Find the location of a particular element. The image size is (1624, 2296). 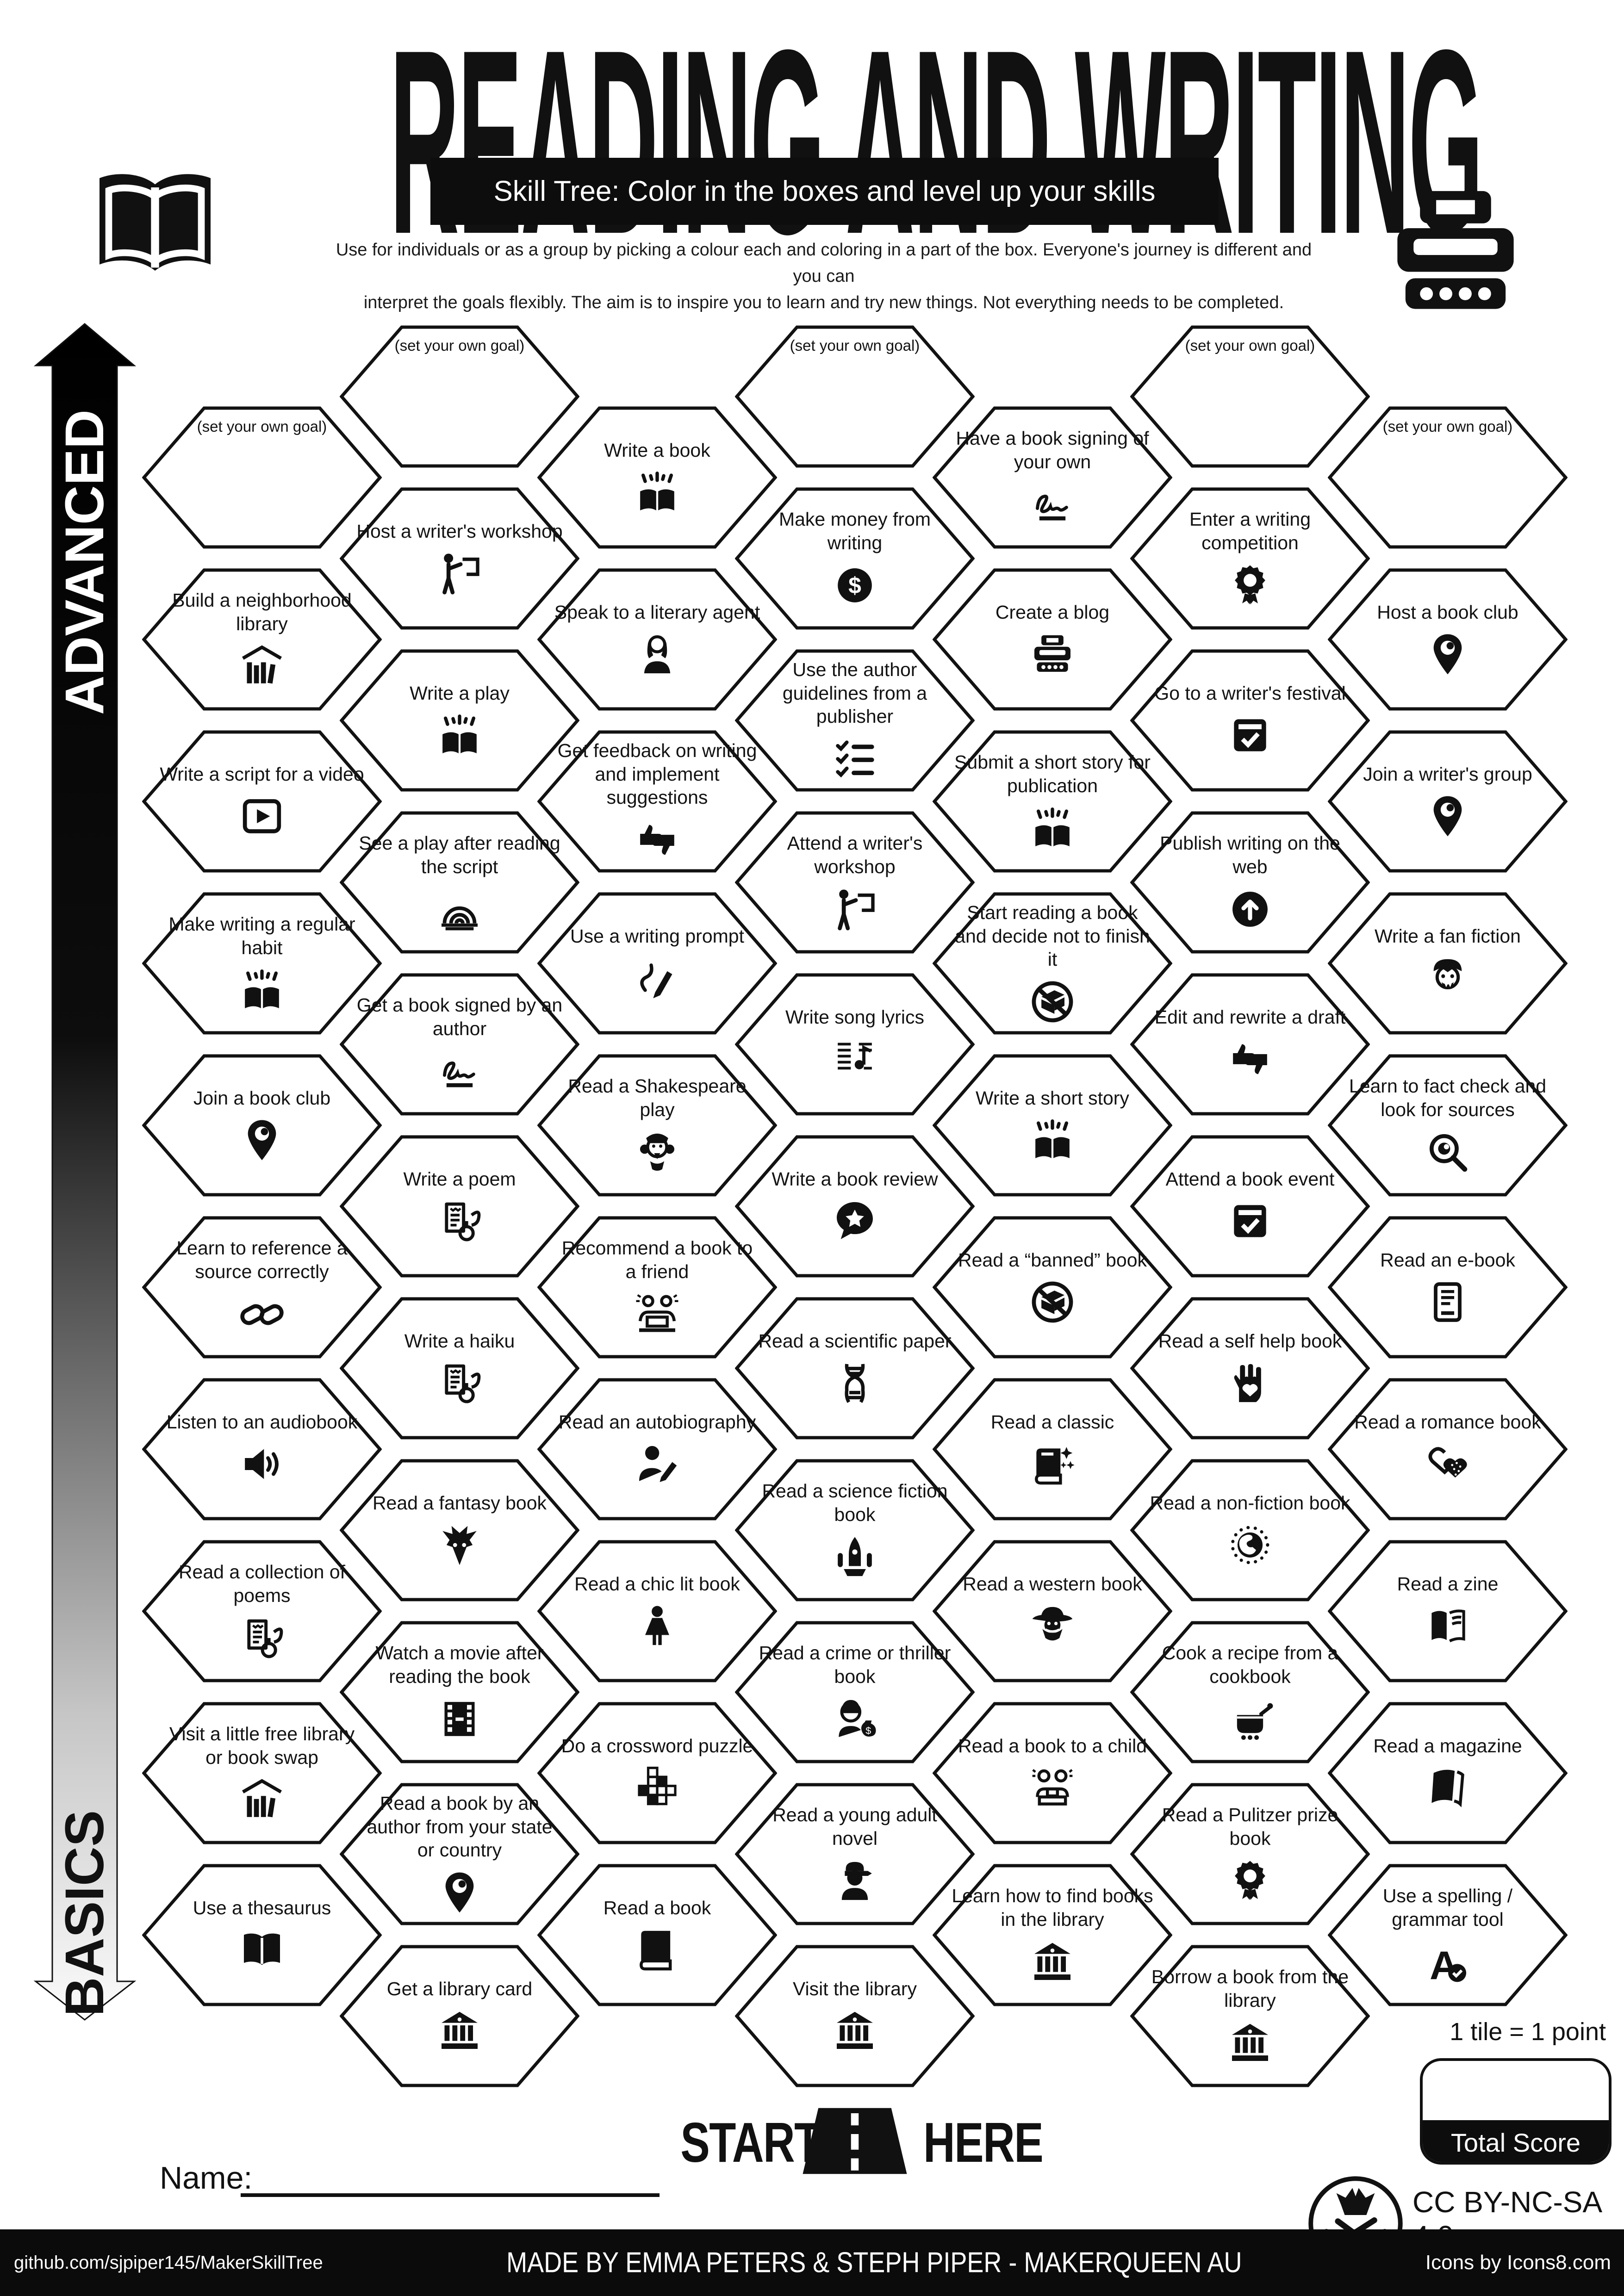

hex-label: Read a Pulitzer prize book is located at coordinates (1250, 1827).